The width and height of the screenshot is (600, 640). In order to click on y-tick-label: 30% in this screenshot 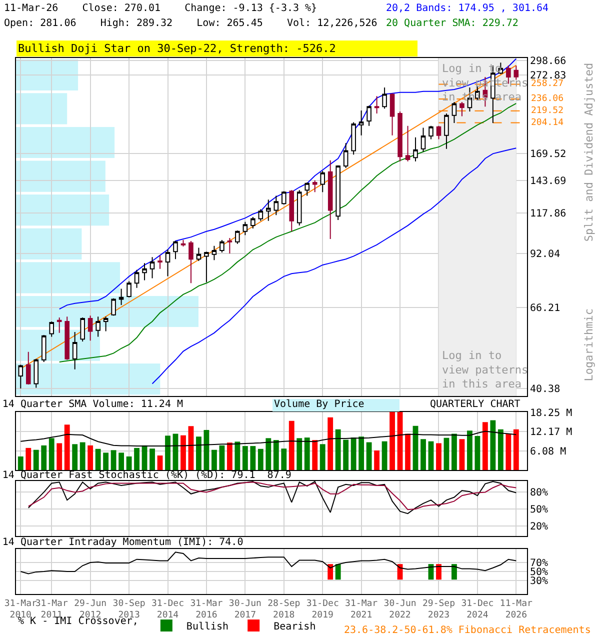, I will do `click(539, 581)`.